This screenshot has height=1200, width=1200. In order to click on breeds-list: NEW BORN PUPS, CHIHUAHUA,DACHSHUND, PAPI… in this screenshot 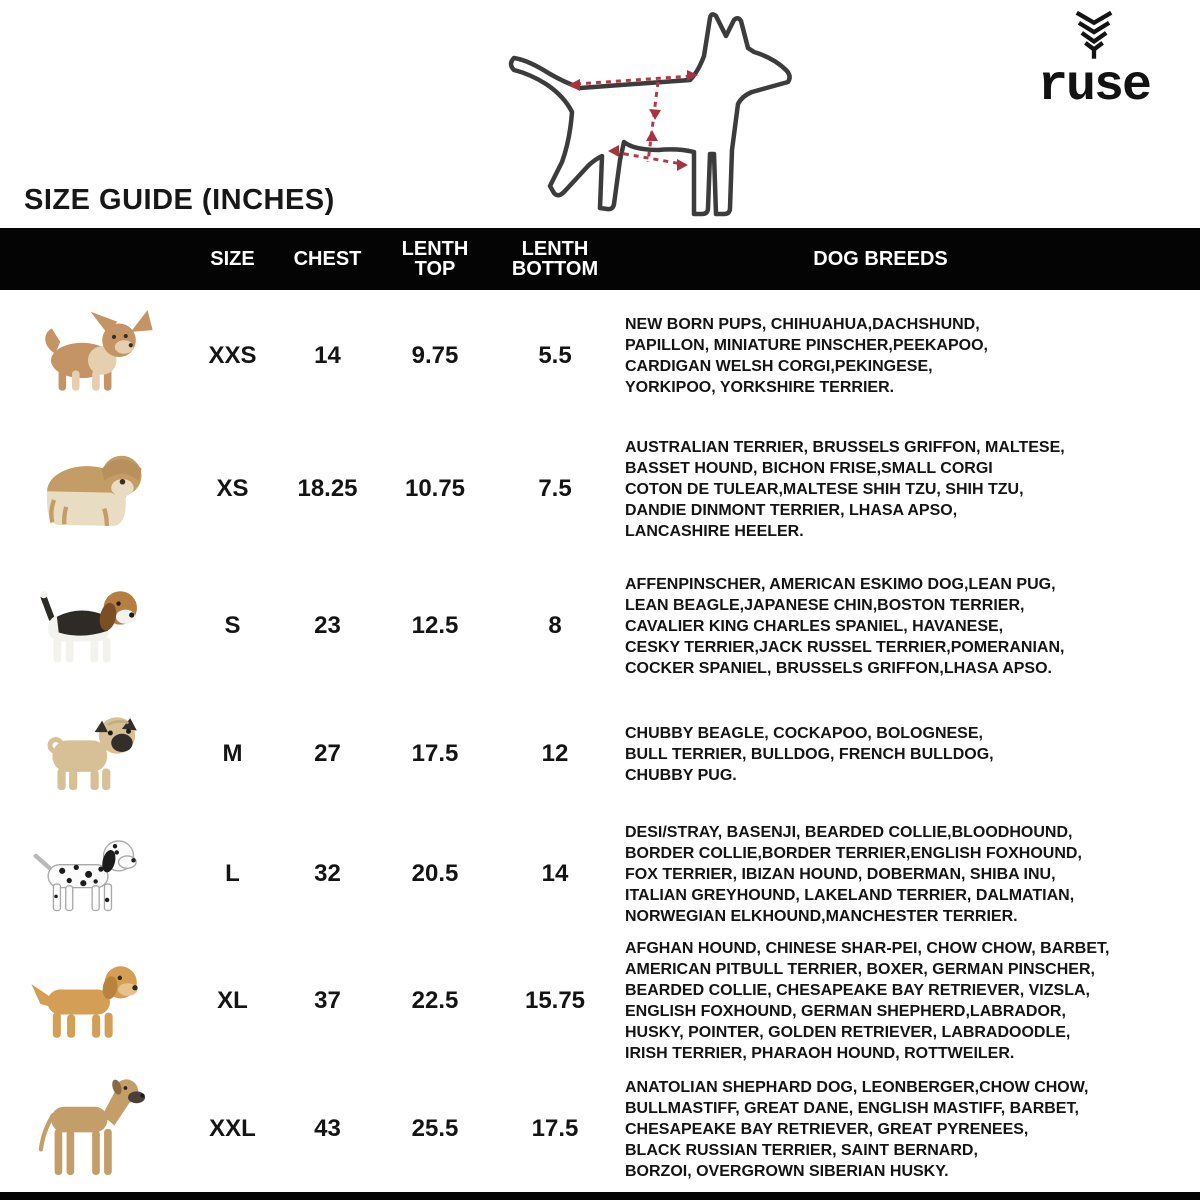, I will do `click(806, 356)`.